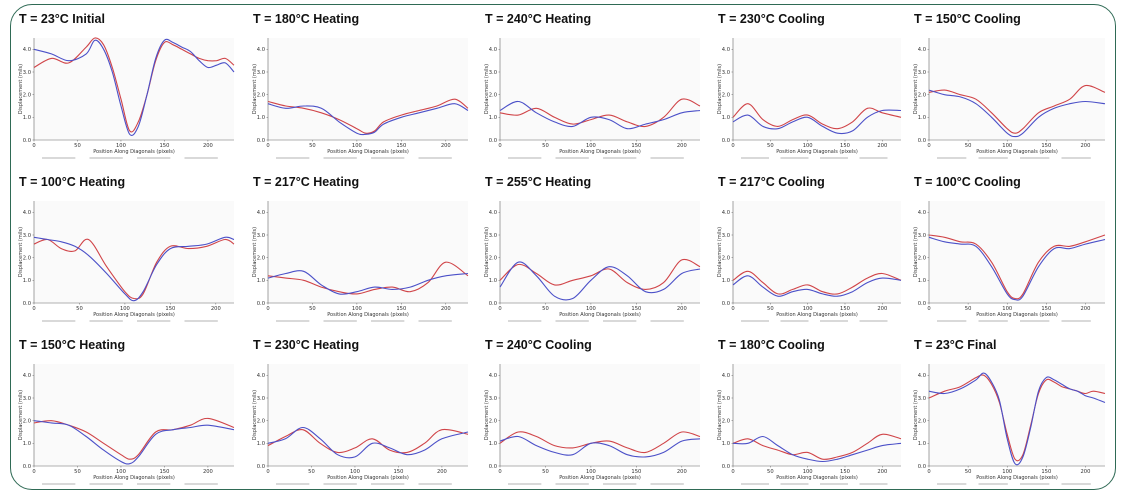 The image size is (1121, 495). What do you see at coordinates (967, 19) in the screenshot?
I see `panel-title: T = 150°C Cooling` at bounding box center [967, 19].